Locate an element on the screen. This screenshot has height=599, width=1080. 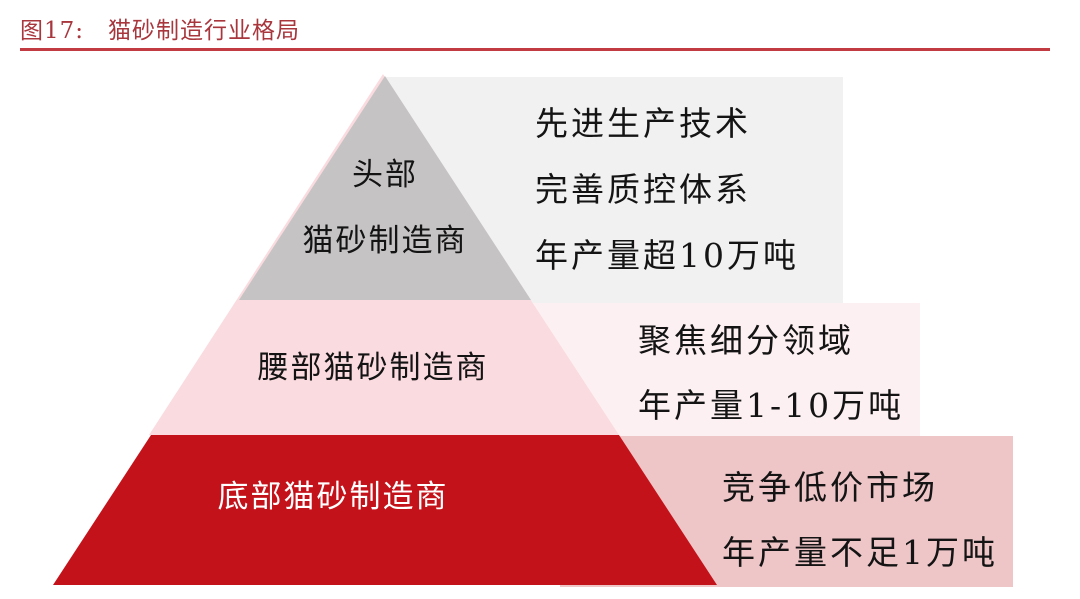
callout-line: 年产量1-10万吨 is located at coordinates (771, 405).